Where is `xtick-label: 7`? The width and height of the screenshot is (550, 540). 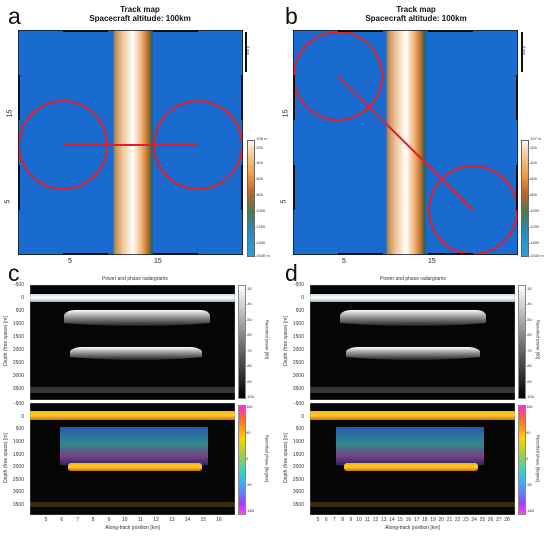 xtick-label: 7 is located at coordinates (77, 520).